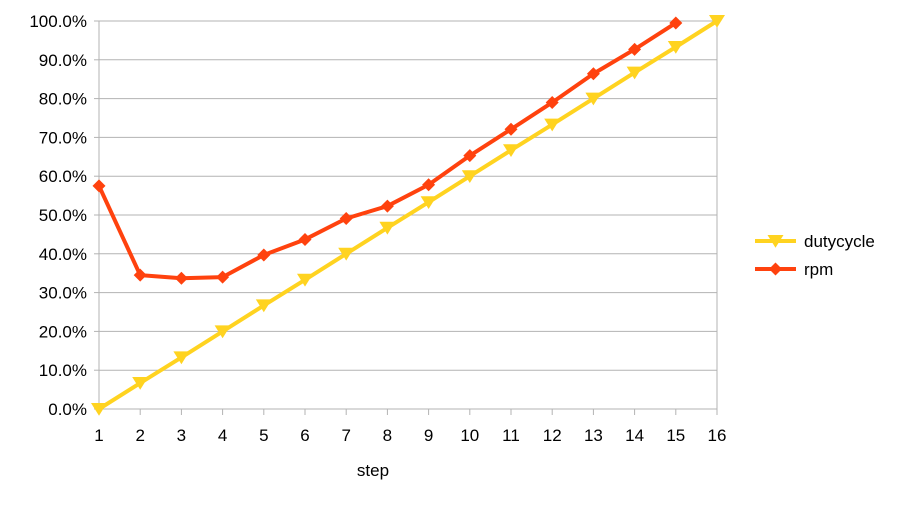 This screenshot has width=907, height=510. What do you see at coordinates (63, 215) in the screenshot?
I see `y-tick-label: 50.0%` at bounding box center [63, 215].